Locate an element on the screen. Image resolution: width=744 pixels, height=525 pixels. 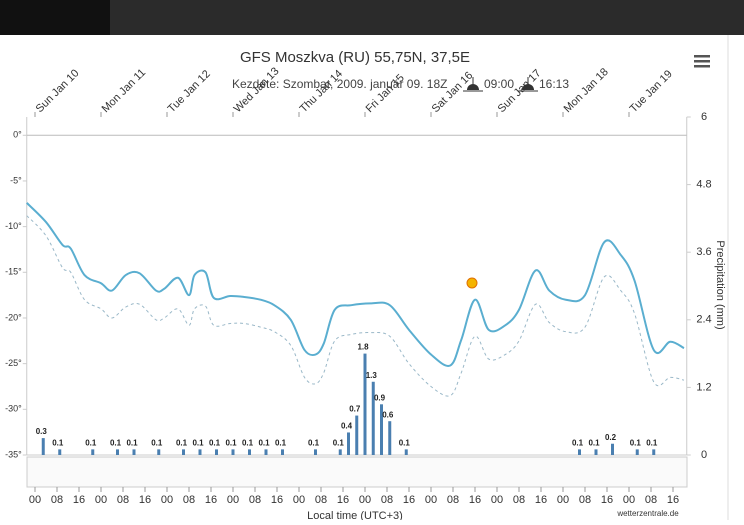
sunrise-icon is located at coordinates (473, 84).